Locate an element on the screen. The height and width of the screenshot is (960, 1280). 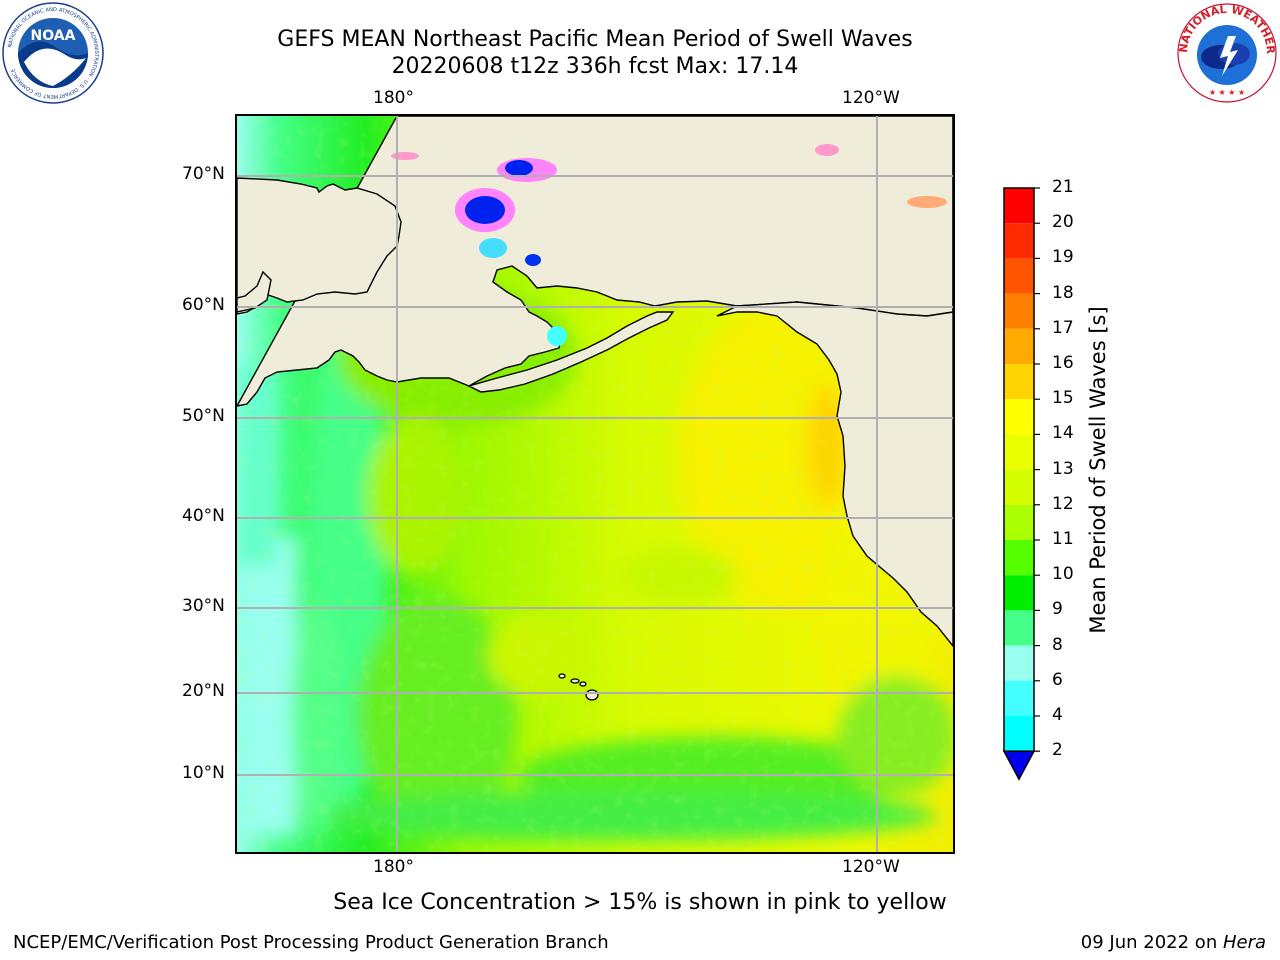
colorbar-tick-label: 13 is located at coordinates (1063, 468).